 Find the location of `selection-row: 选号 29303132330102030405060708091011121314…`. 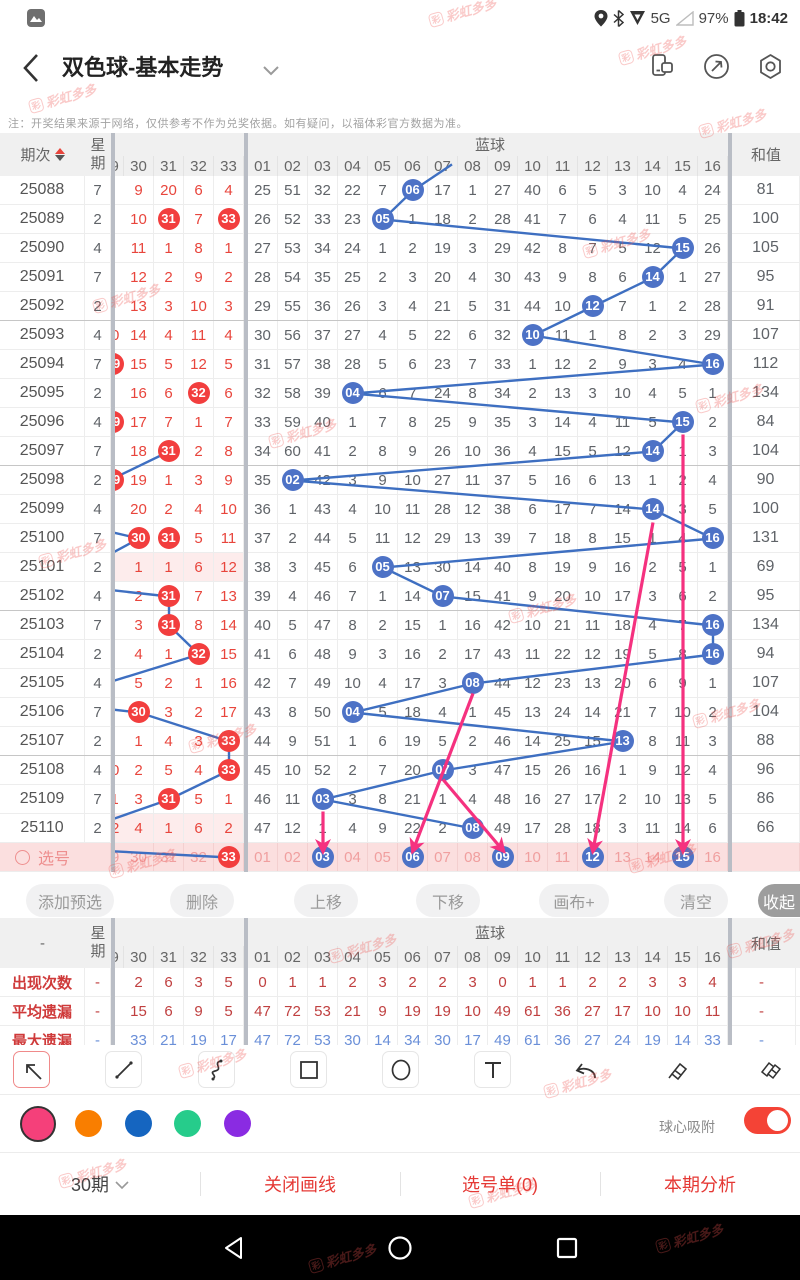

selection-row: 选号 29303132330102030405060708091011121314… is located at coordinates (400, 857).